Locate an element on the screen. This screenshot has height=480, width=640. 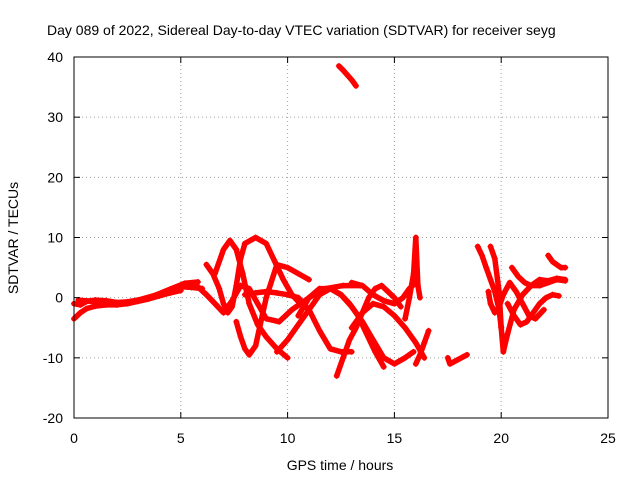
series-track-isolated is located at coordinates (457, 359).